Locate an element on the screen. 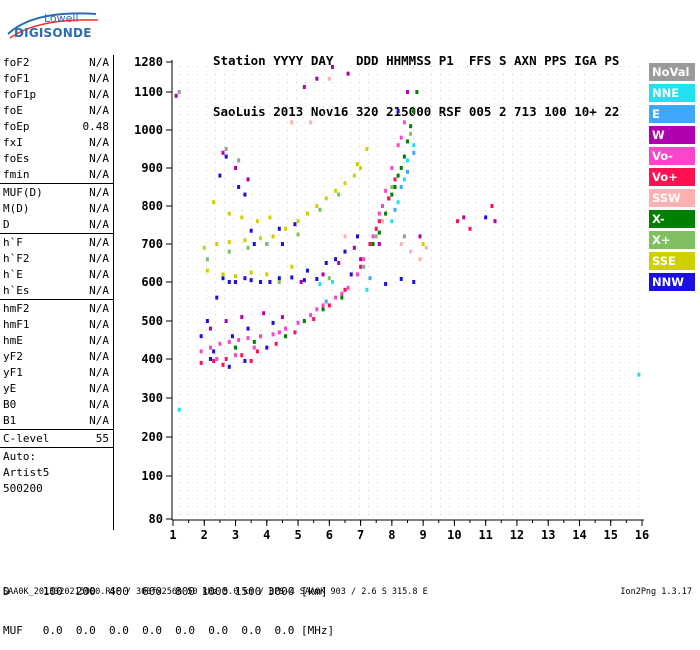 The height and width of the screenshot is (650, 700). data-point-sse is located at coordinates (326, 198).